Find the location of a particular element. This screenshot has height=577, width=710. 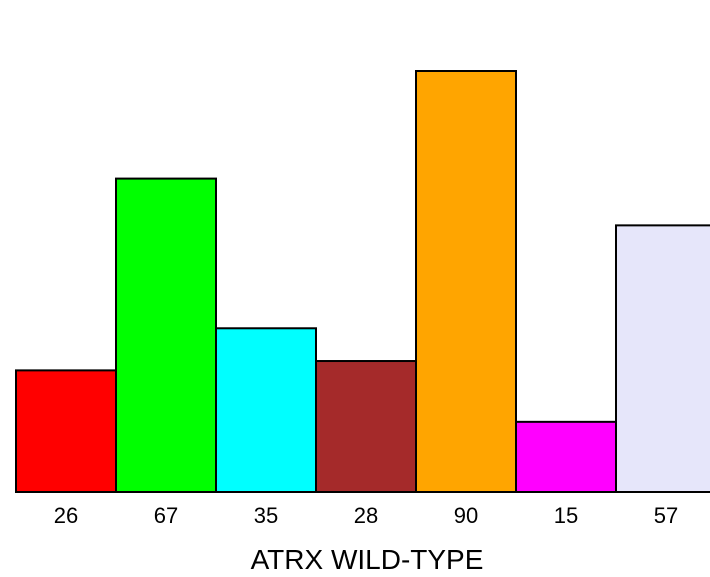

category-label-0: 26 is located at coordinates (66, 515).